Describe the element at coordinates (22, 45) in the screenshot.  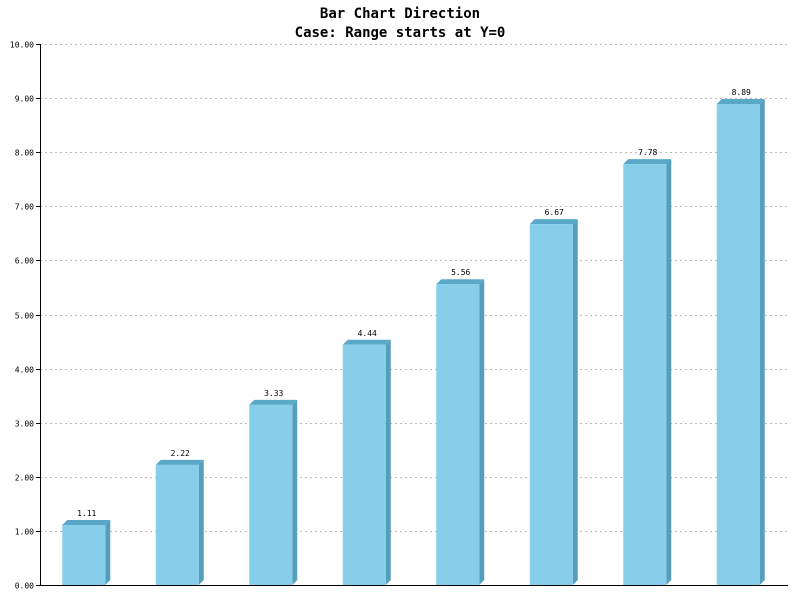
I see `y-tick-label: 10.00` at that location.